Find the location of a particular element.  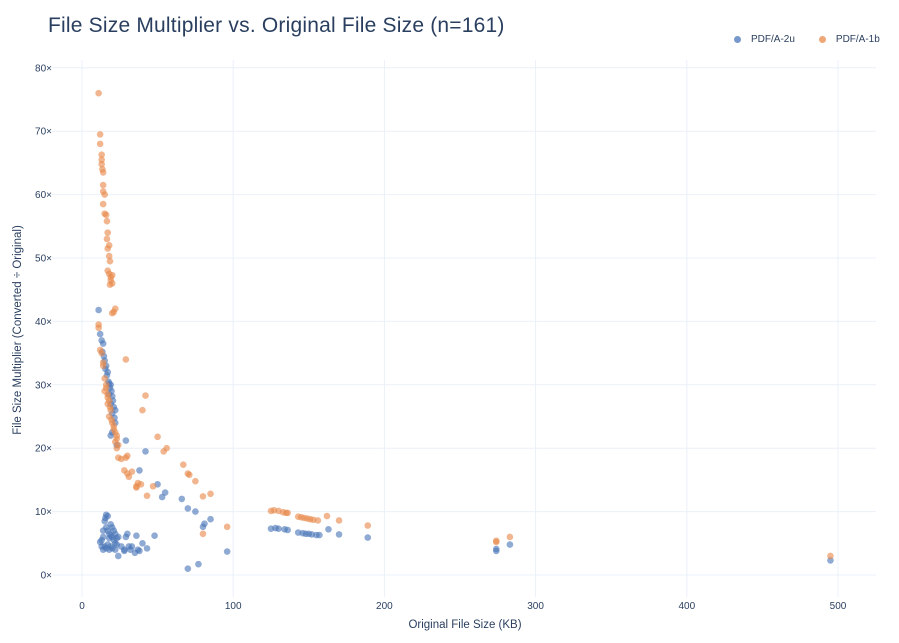

y-tick-label: 40× is located at coordinates (43, 322).